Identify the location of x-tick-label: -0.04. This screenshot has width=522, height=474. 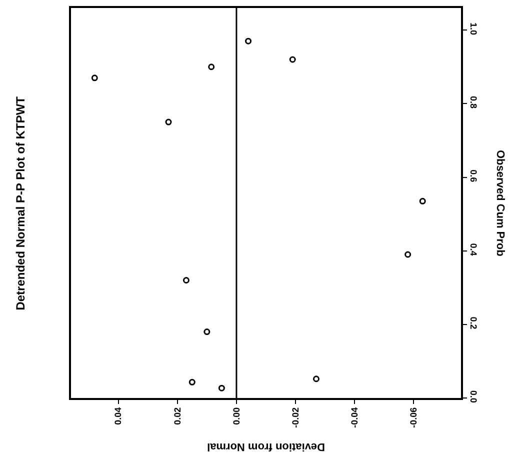
(355, 417).